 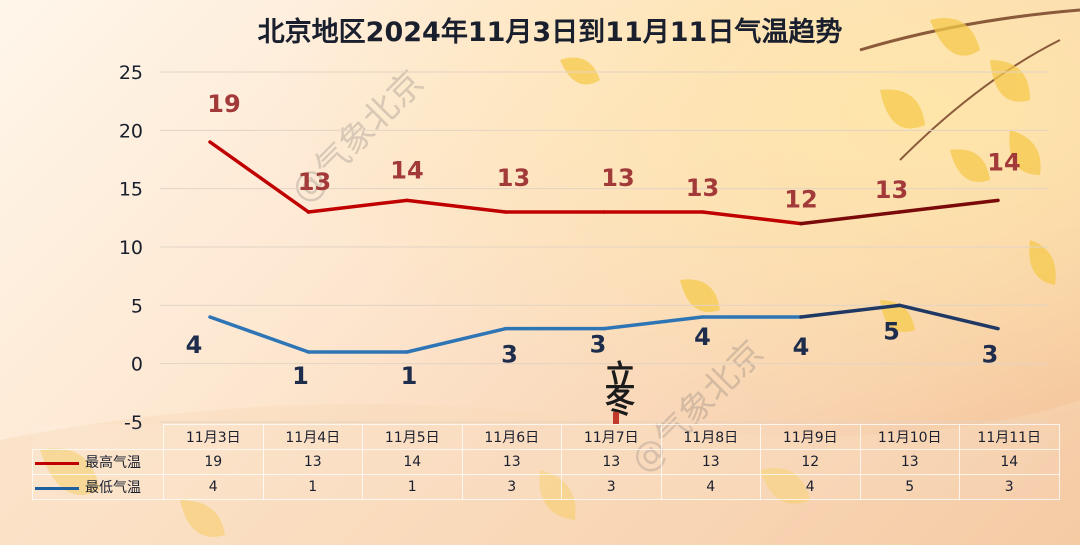 What do you see at coordinates (131, 248) in the screenshot?
I see `y-tick-label: 10` at bounding box center [131, 248].